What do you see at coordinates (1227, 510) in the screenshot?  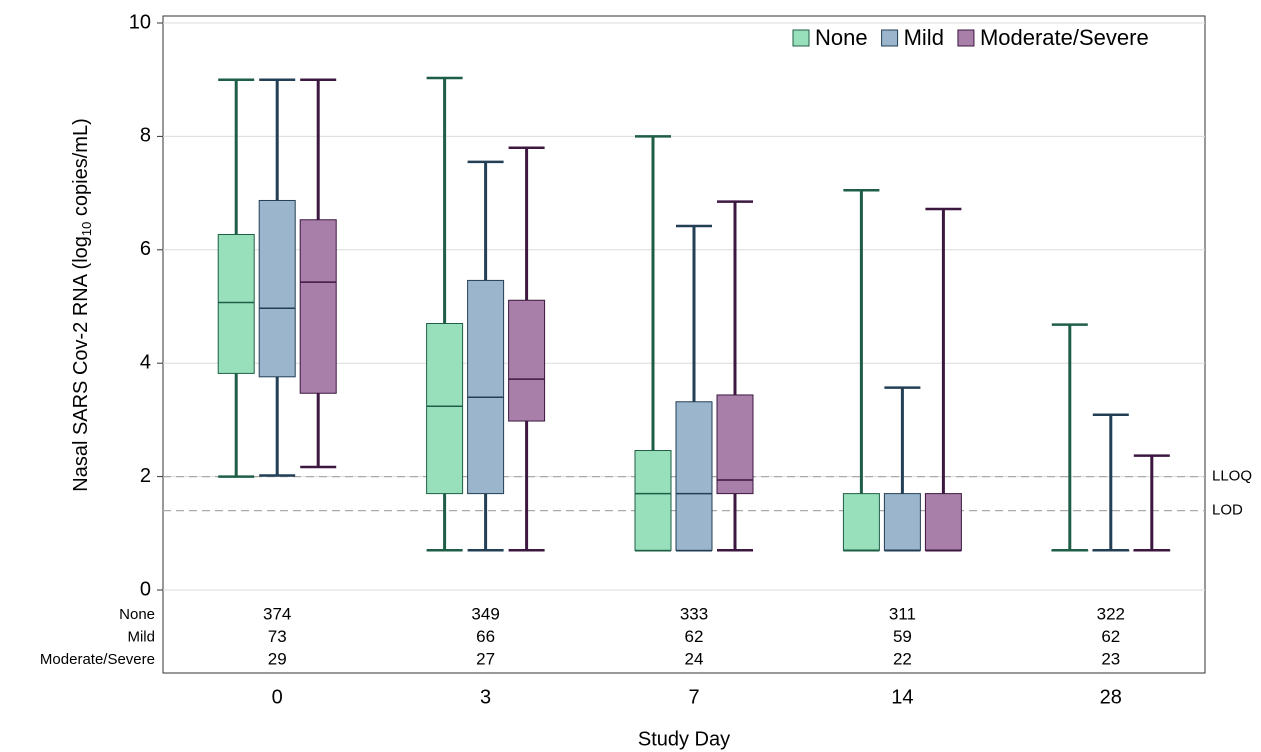 I see `reference-label: LOD` at bounding box center [1227, 510].